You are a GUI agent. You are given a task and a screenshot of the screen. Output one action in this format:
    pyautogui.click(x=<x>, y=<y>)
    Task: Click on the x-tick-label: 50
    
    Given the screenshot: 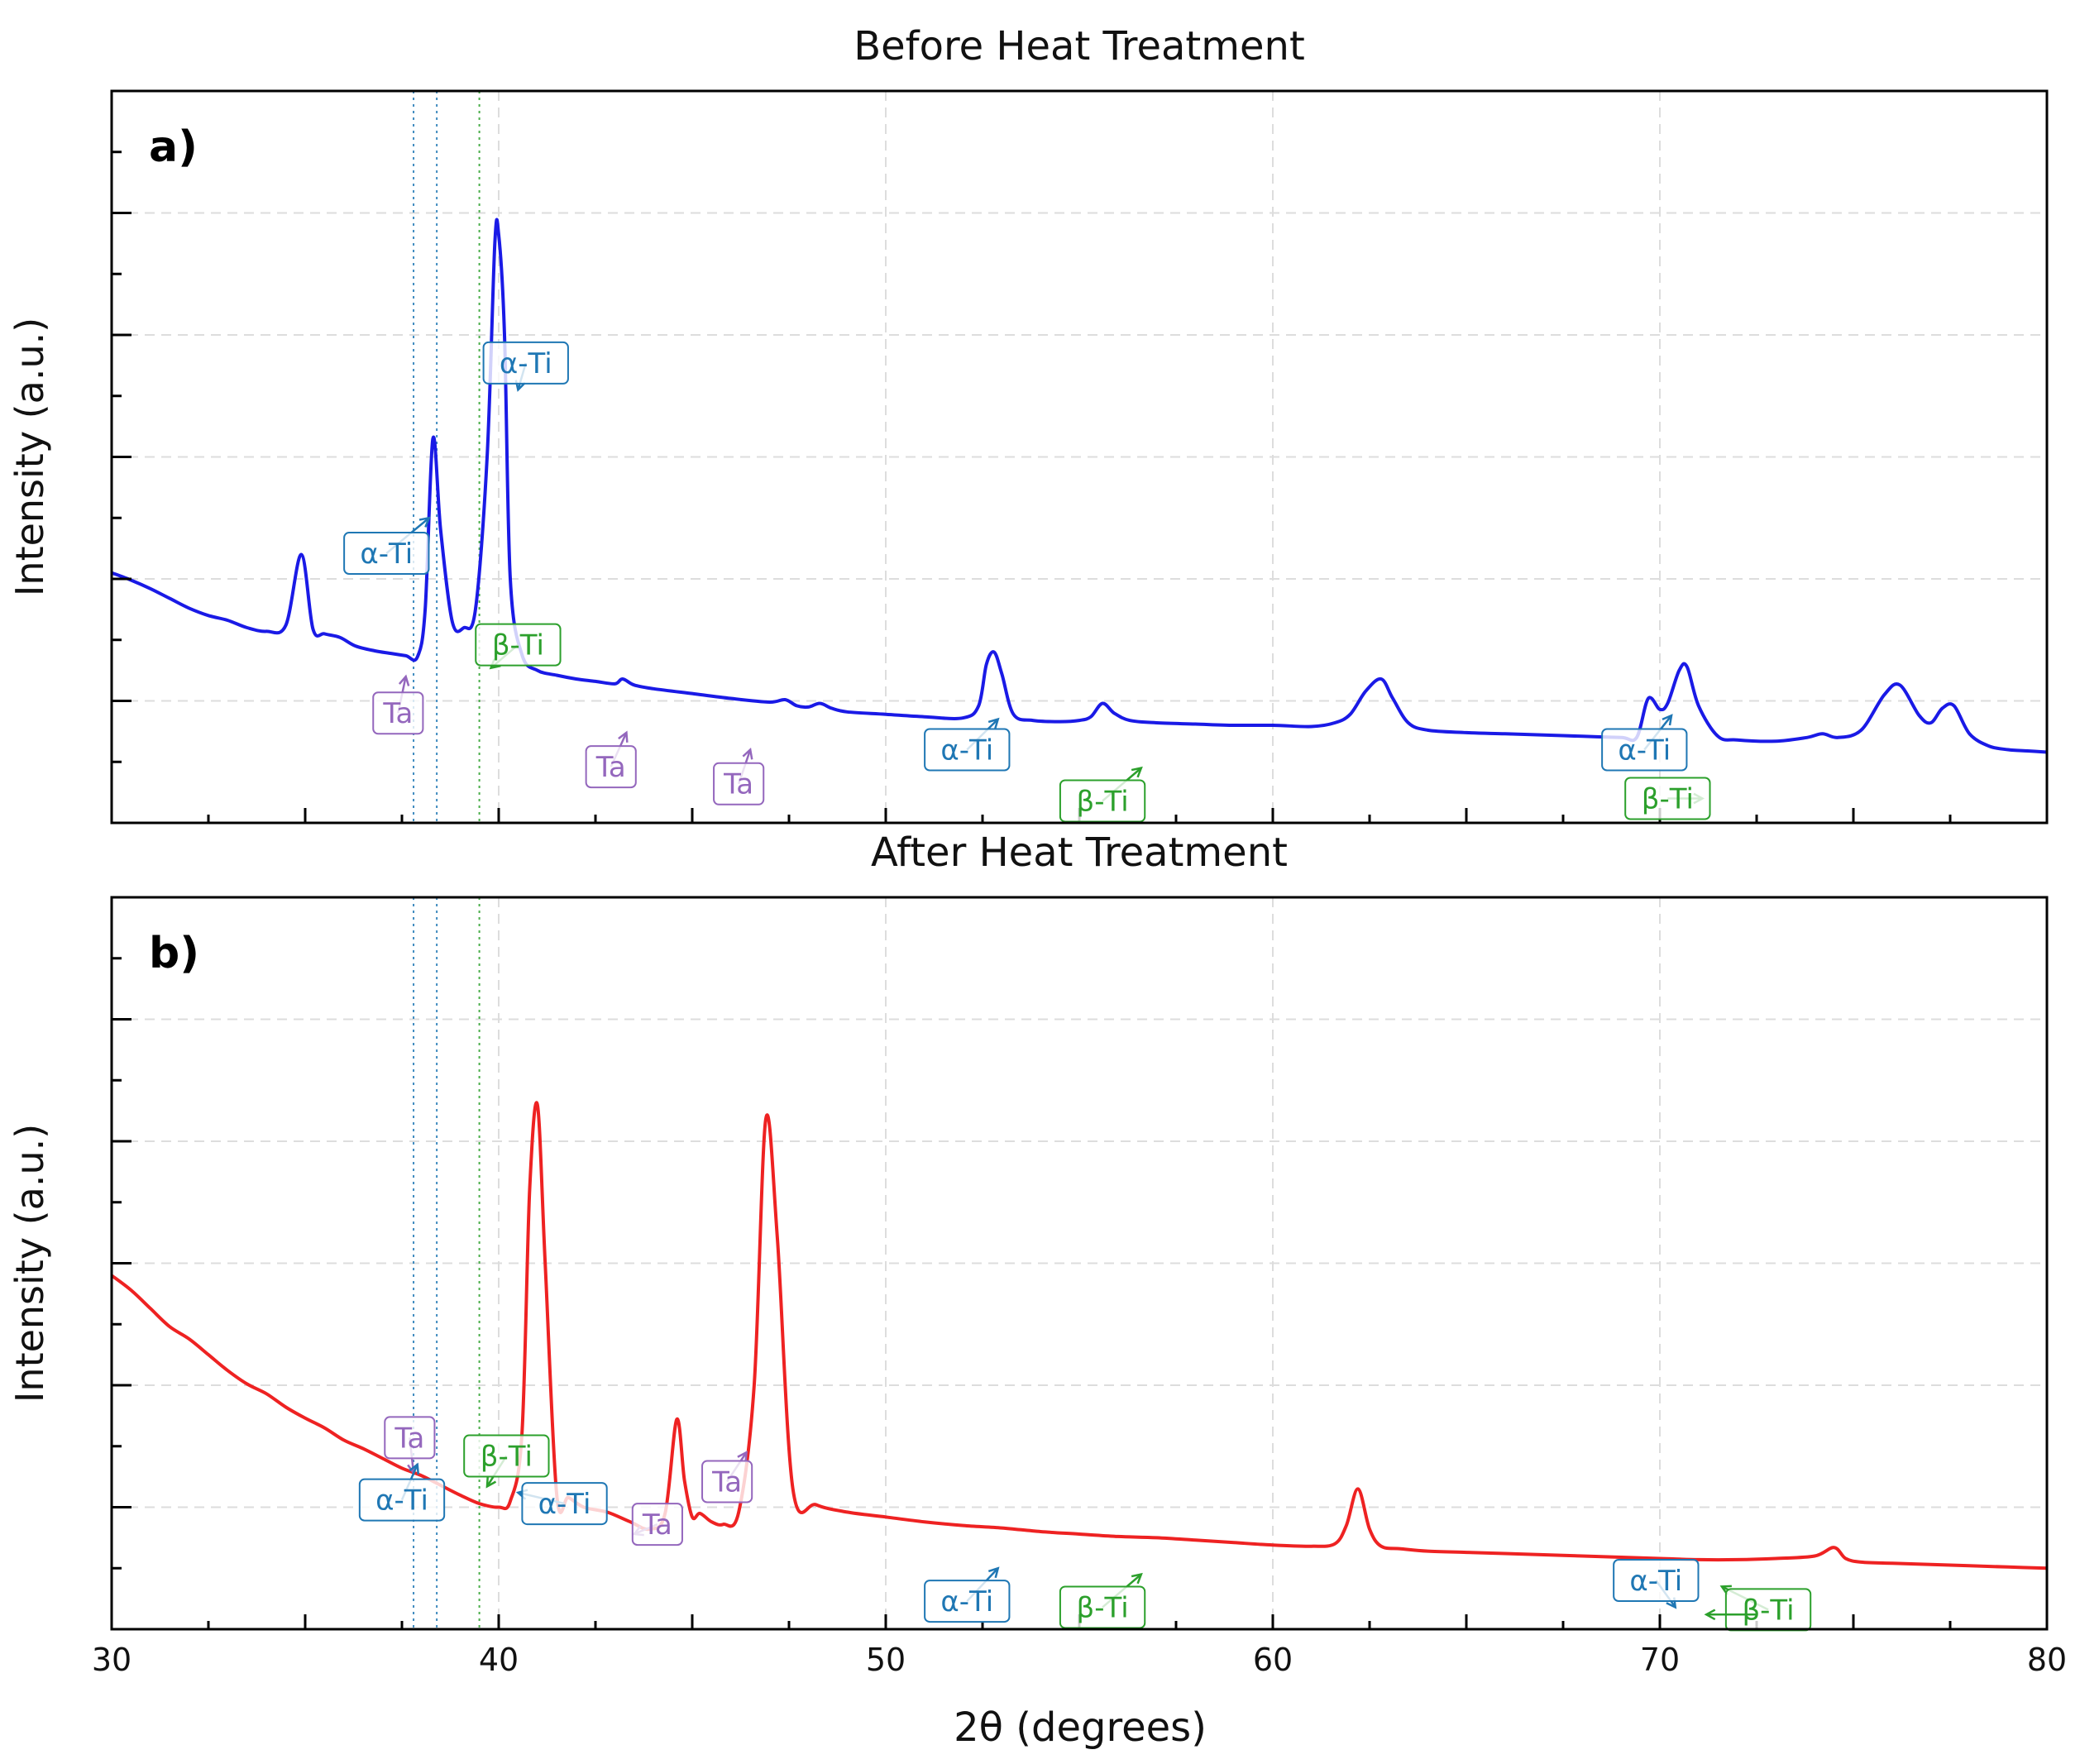 What is the action you would take?
    pyautogui.click(x=886, y=1660)
    